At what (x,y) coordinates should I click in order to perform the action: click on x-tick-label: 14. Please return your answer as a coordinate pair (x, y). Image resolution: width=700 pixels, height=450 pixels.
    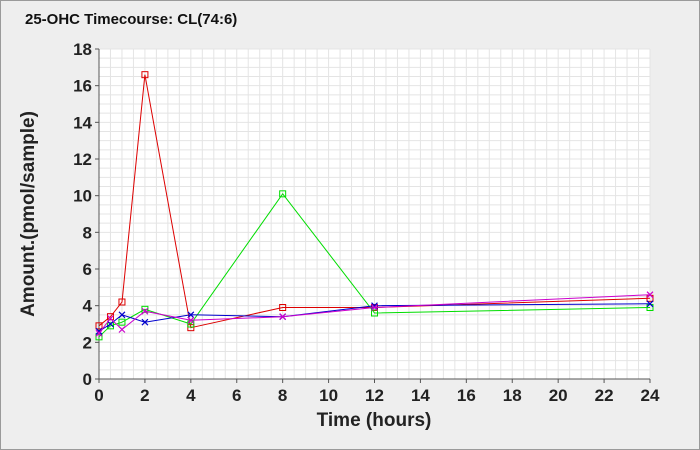
    Looking at the image, I should click on (420, 395).